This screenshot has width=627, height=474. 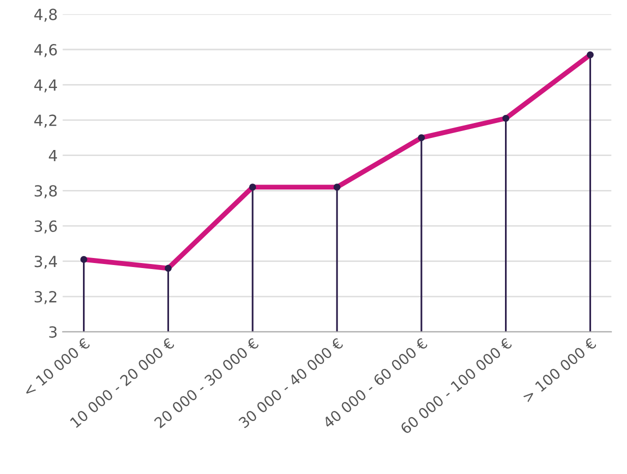 I want to click on y-tick-label: 4, so click(x=52, y=156).